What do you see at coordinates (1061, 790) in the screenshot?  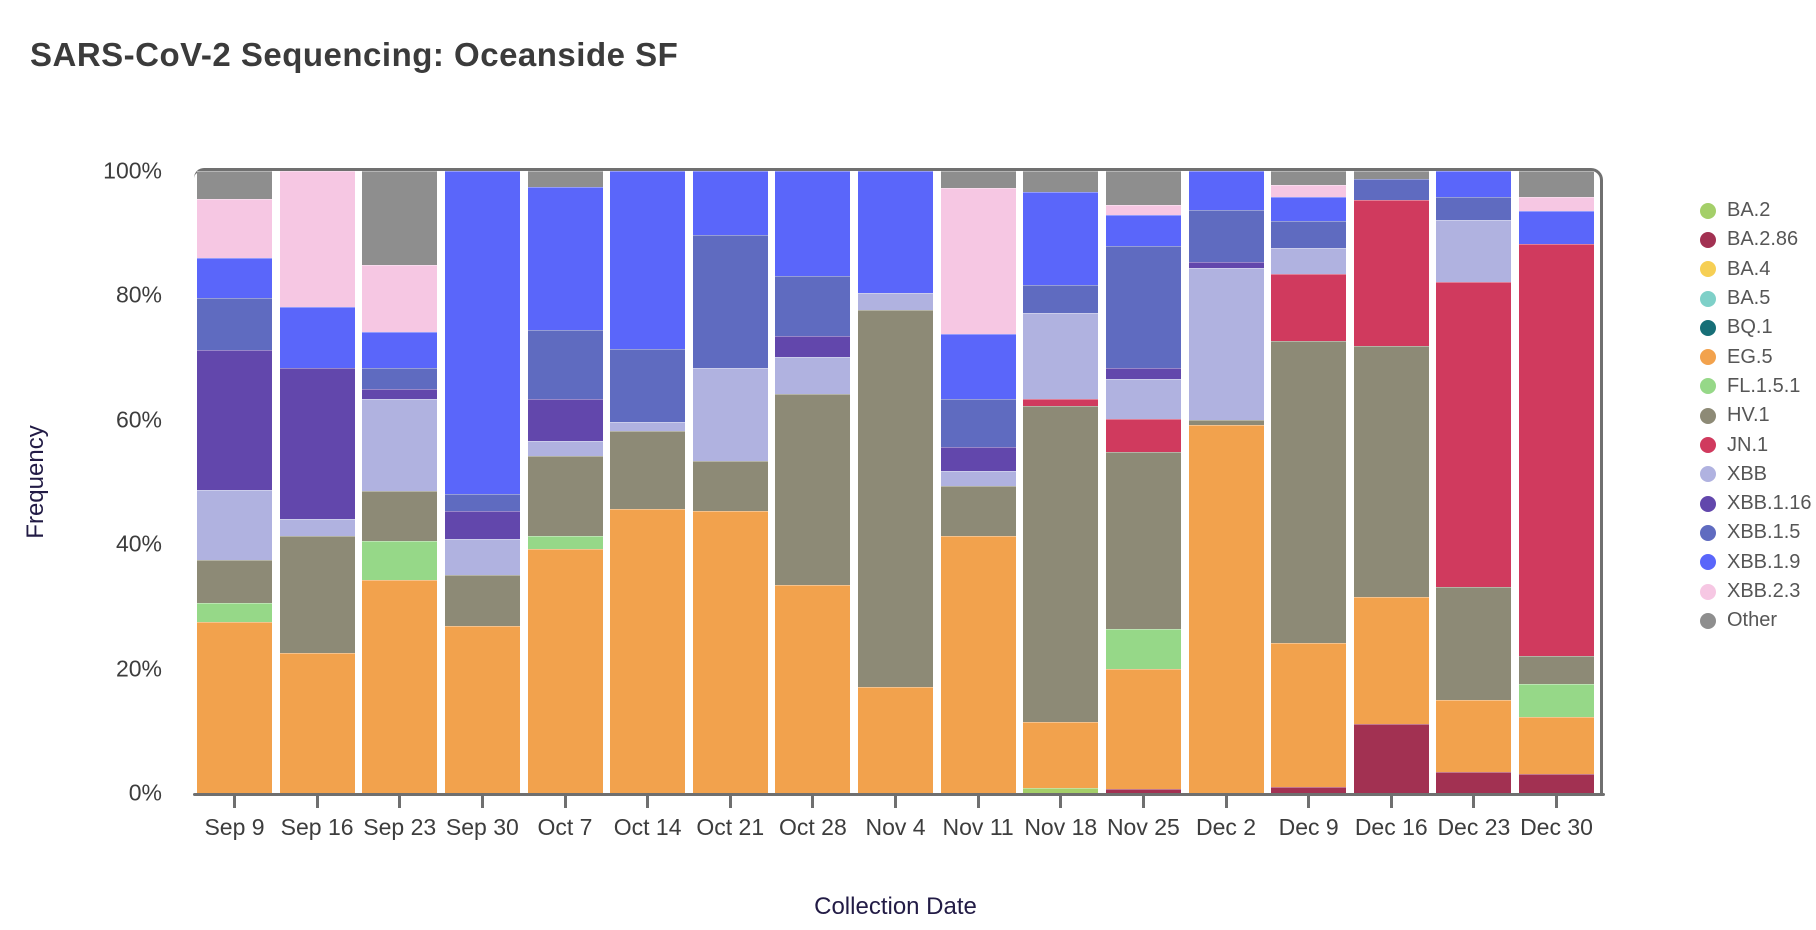 I see `bar-segment-ba.2` at bounding box center [1061, 790].